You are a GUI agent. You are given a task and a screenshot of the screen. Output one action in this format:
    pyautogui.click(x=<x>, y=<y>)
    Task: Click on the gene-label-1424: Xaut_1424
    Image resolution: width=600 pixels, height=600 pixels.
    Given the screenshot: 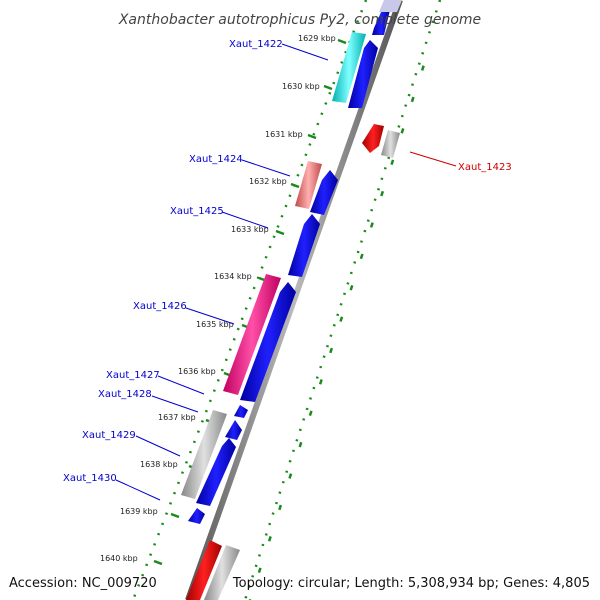 What is the action you would take?
    pyautogui.click(x=216, y=159)
    